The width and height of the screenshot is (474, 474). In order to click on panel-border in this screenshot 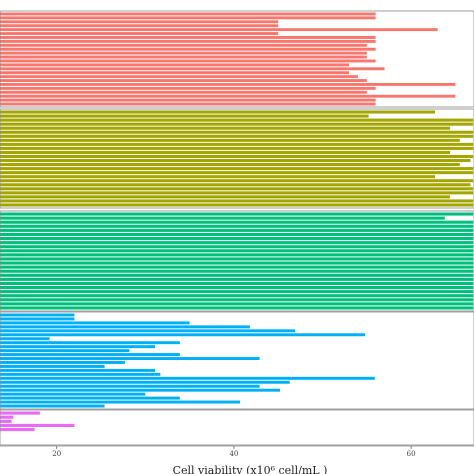, I will do `click(237, 427)`.